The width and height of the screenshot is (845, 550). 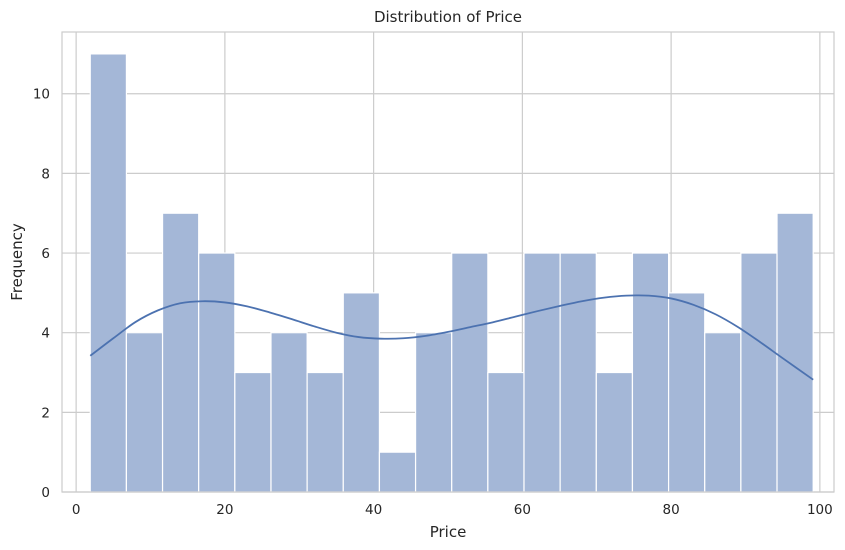 I want to click on y-tick-label: 8, so click(x=45, y=174).